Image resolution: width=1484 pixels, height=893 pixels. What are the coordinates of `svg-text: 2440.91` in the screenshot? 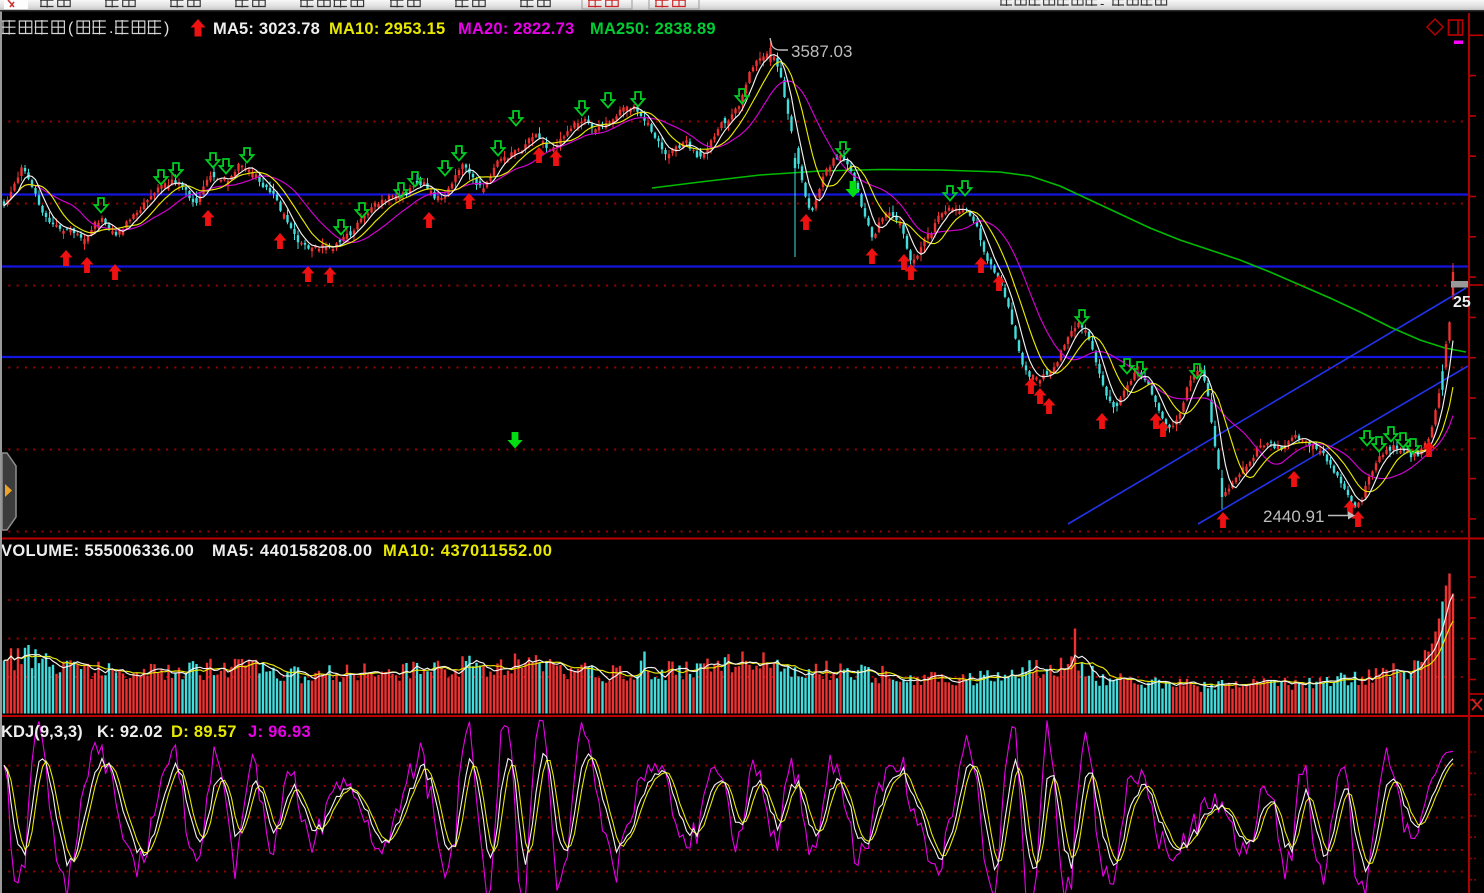 It's located at (1293, 516).